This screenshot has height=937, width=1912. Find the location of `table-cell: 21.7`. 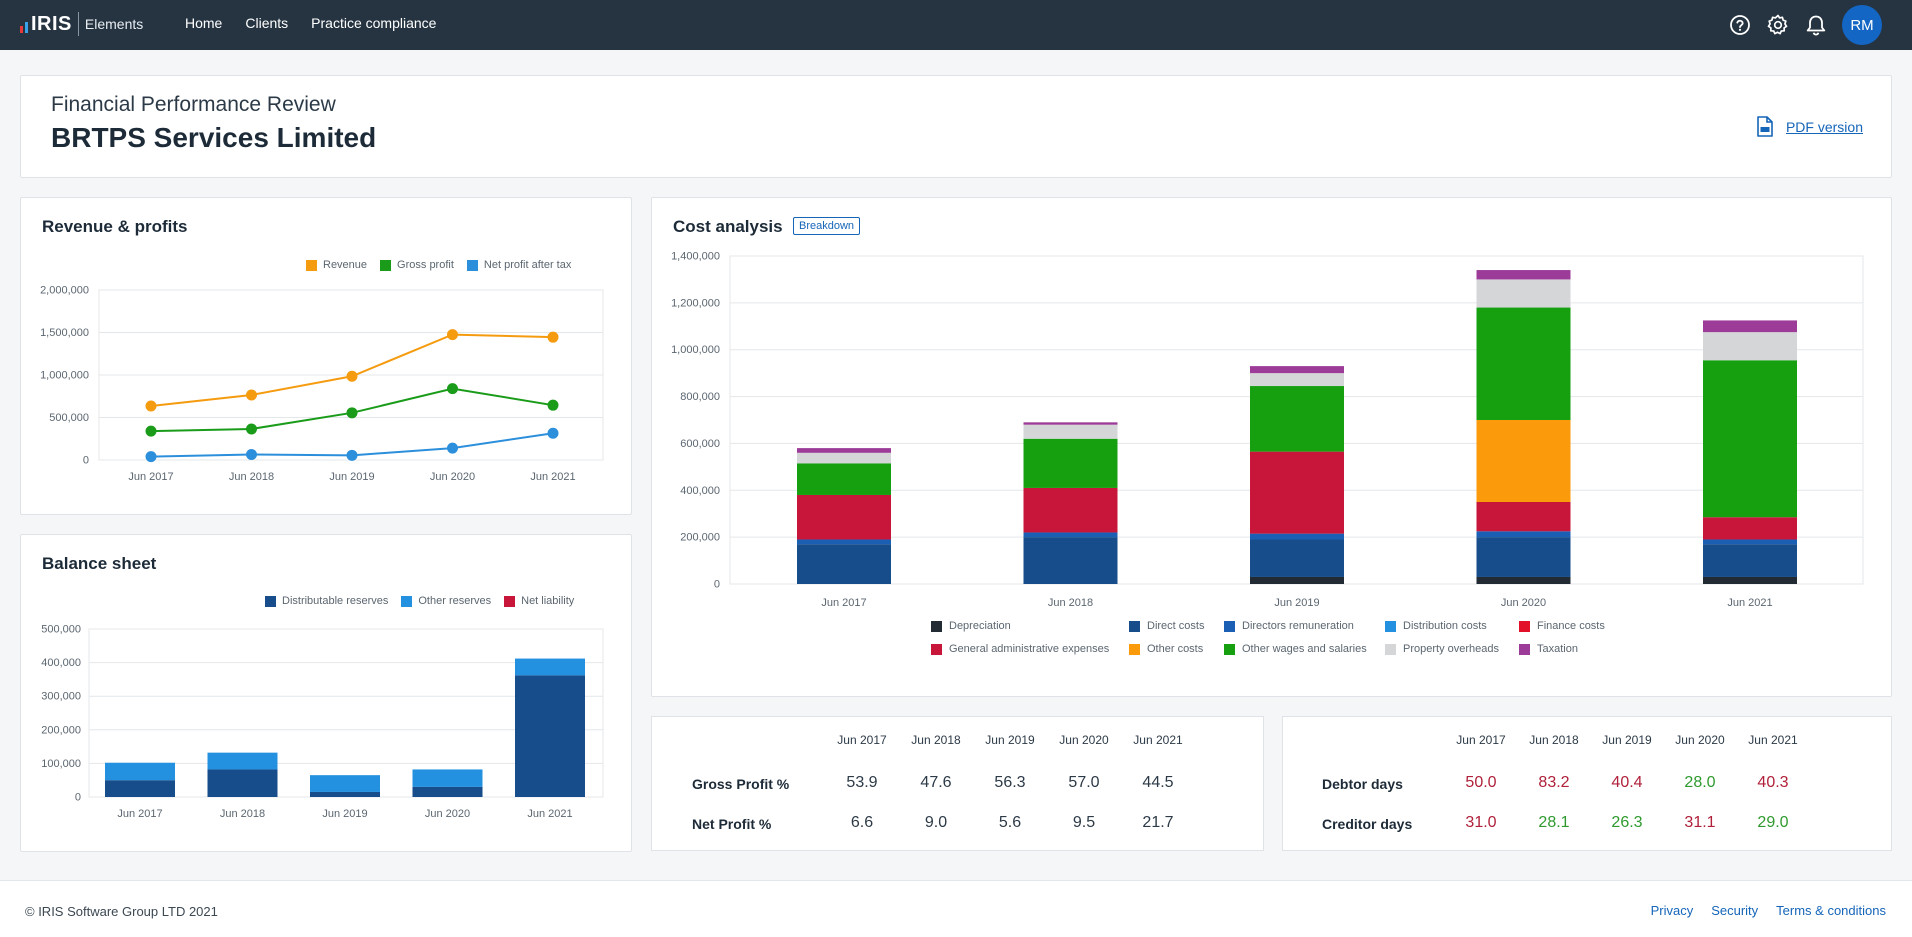

table-cell: 21.7 is located at coordinates (1158, 822).